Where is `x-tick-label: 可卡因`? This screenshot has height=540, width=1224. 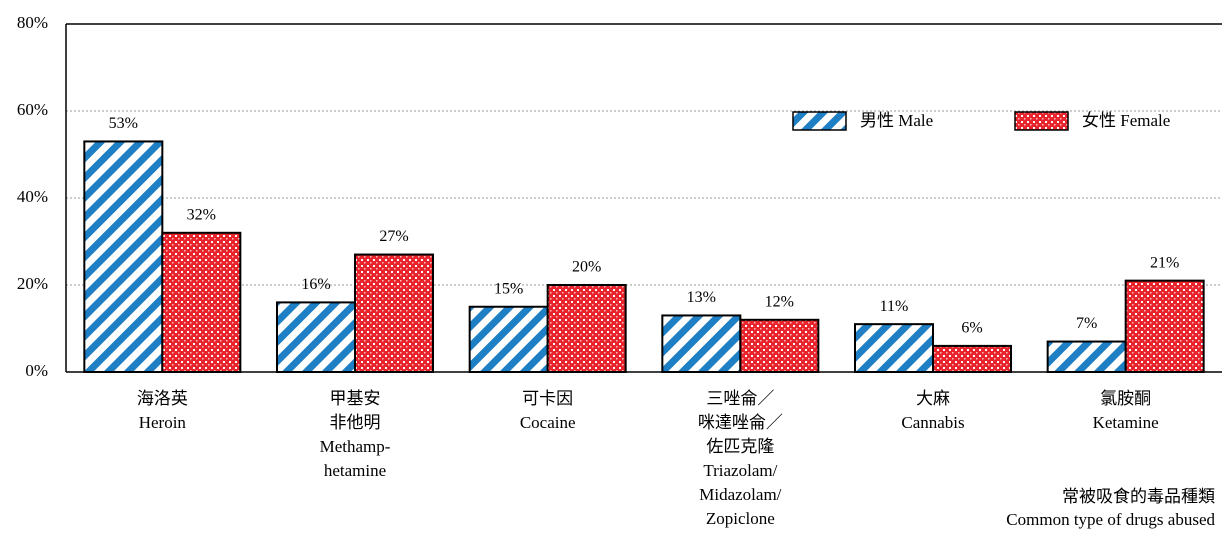 x-tick-label: 可卡因 is located at coordinates (547, 398).